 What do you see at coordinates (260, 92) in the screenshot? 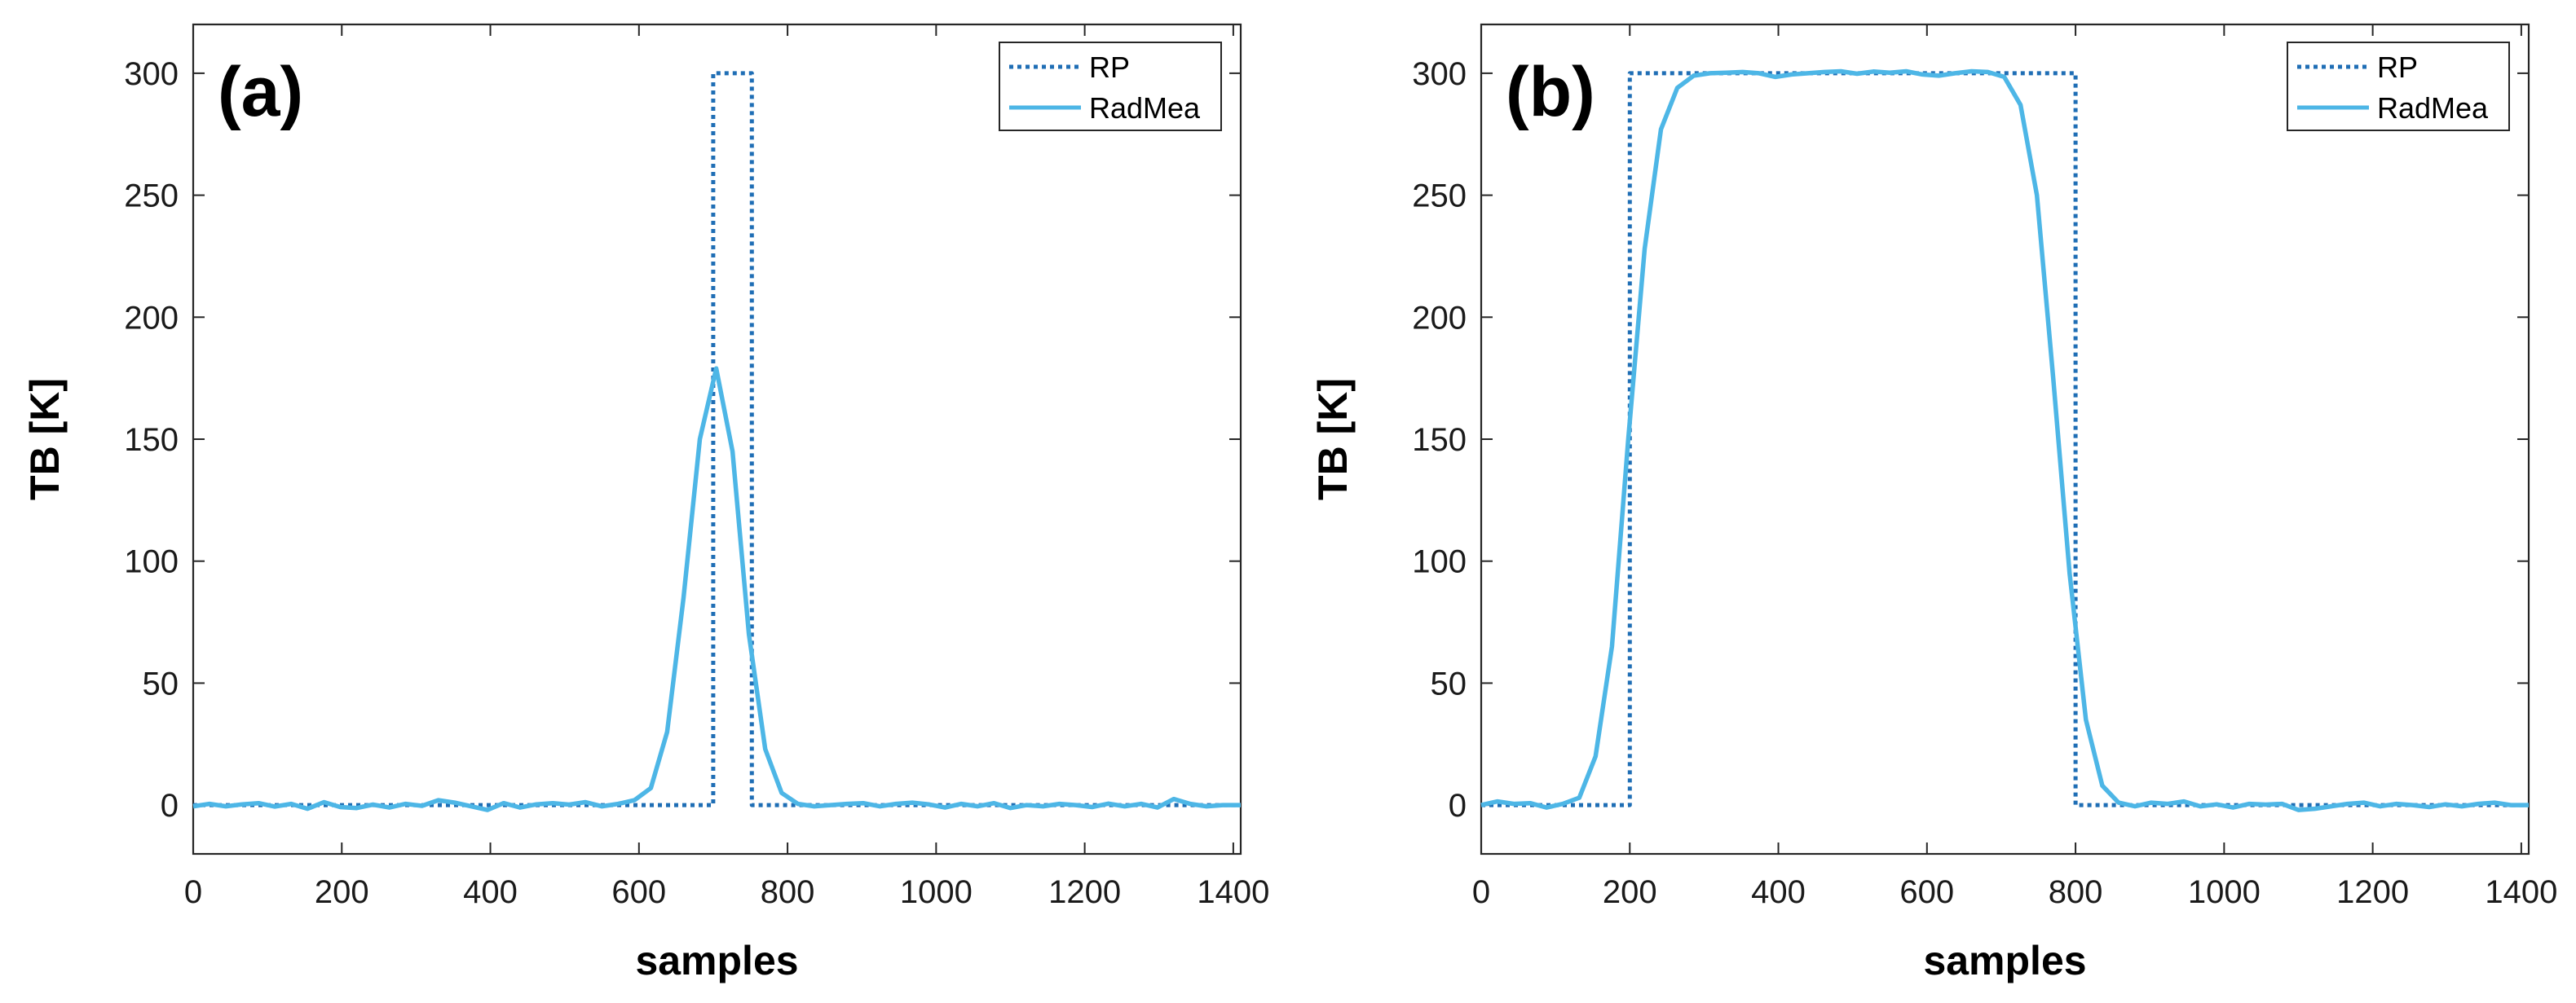
I see `panel-label: (a)` at bounding box center [260, 92].